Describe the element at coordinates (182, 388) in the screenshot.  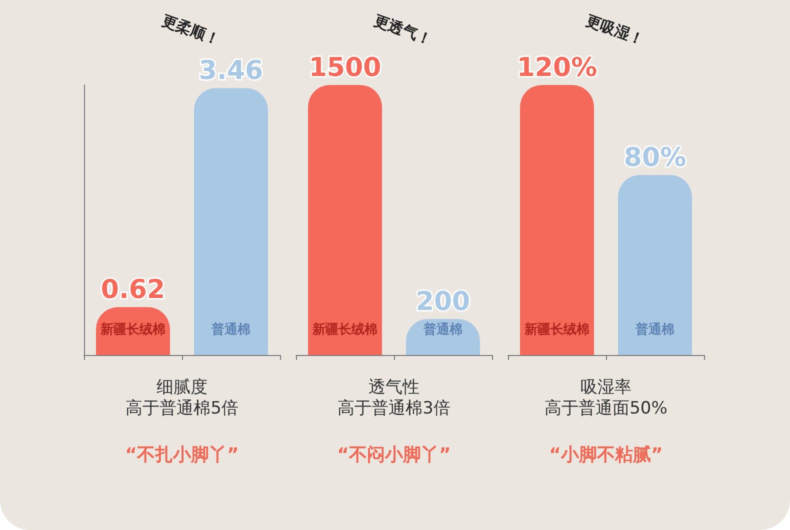
I see `x-axis-title: 细腻度` at that location.